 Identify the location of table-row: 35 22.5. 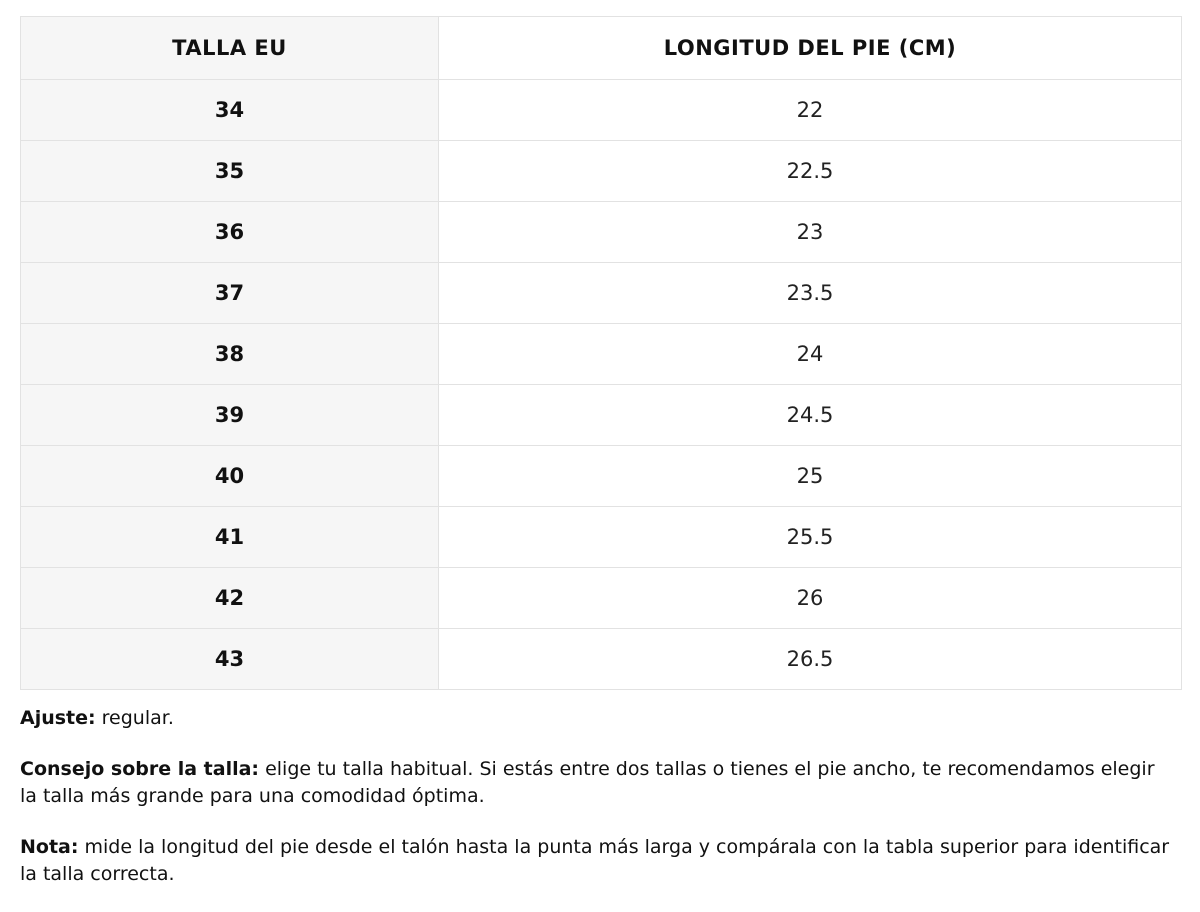
(601, 171).